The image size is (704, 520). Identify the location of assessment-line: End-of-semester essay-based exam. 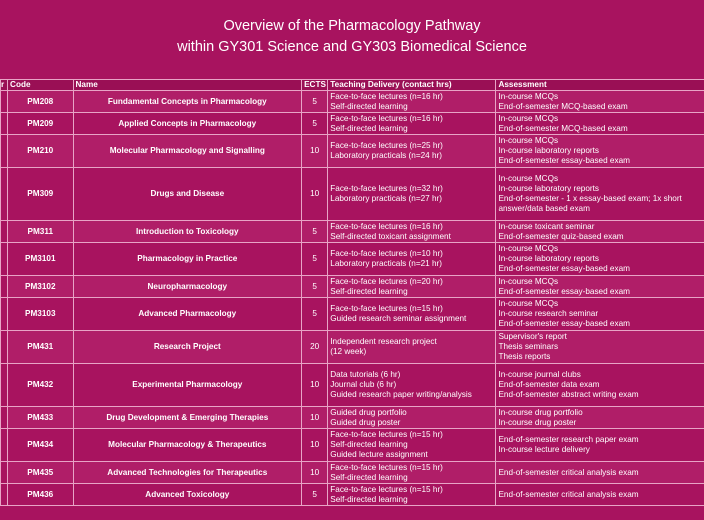
(564, 161).